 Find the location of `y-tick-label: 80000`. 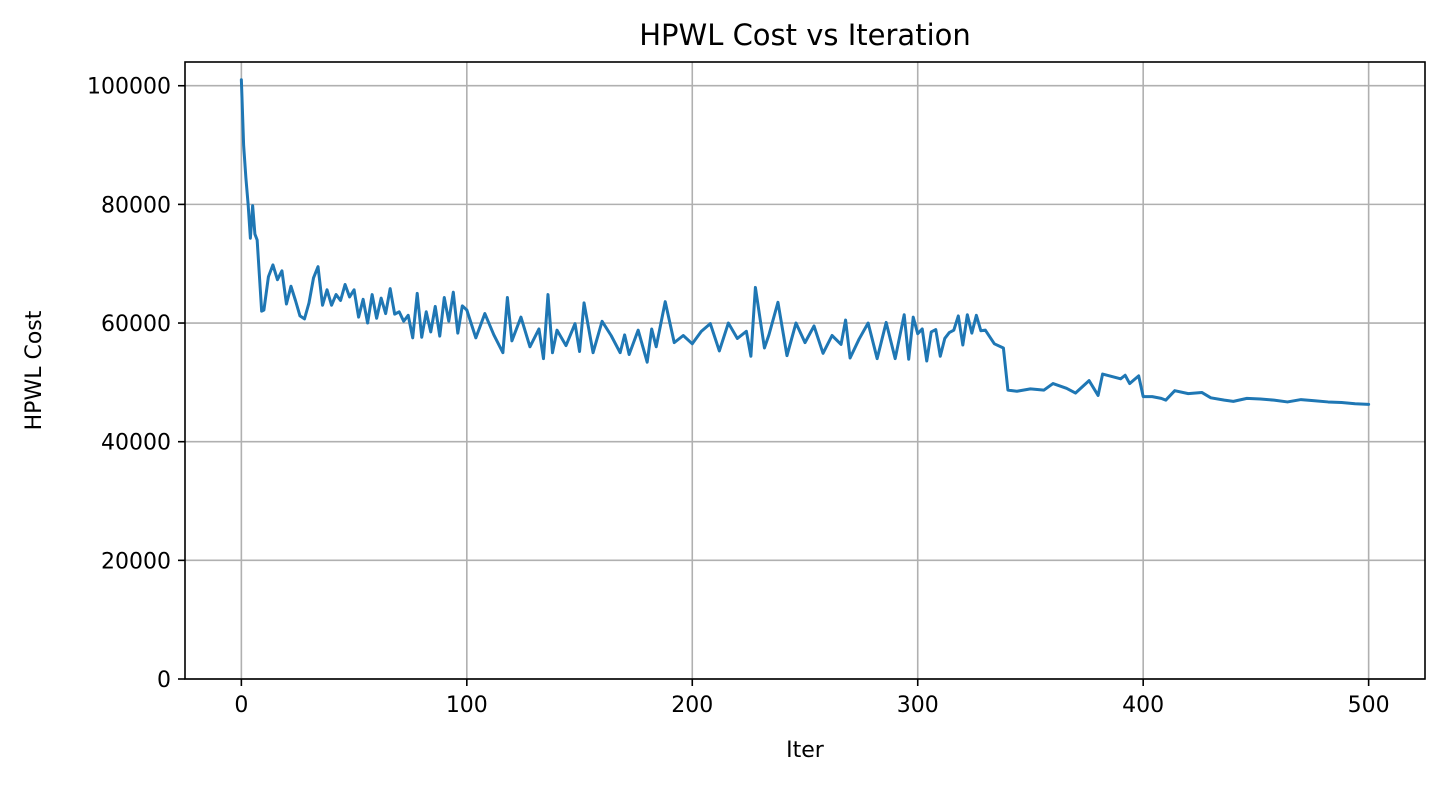

y-tick-label: 80000 is located at coordinates (136, 205).